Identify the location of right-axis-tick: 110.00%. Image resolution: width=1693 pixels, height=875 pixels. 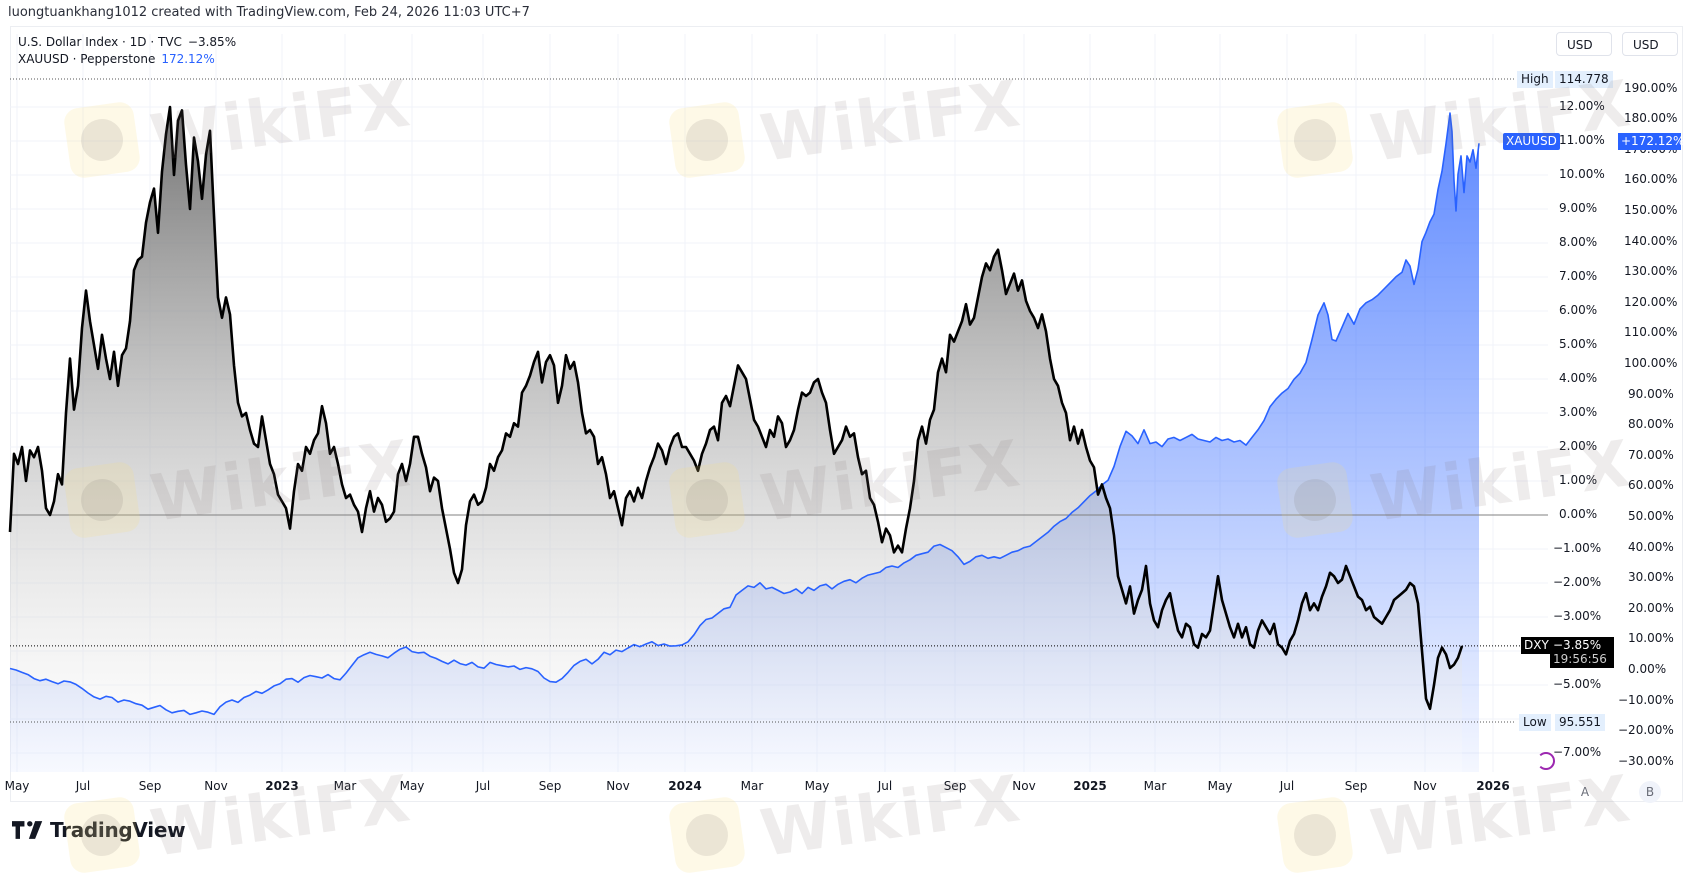
(1651, 332).